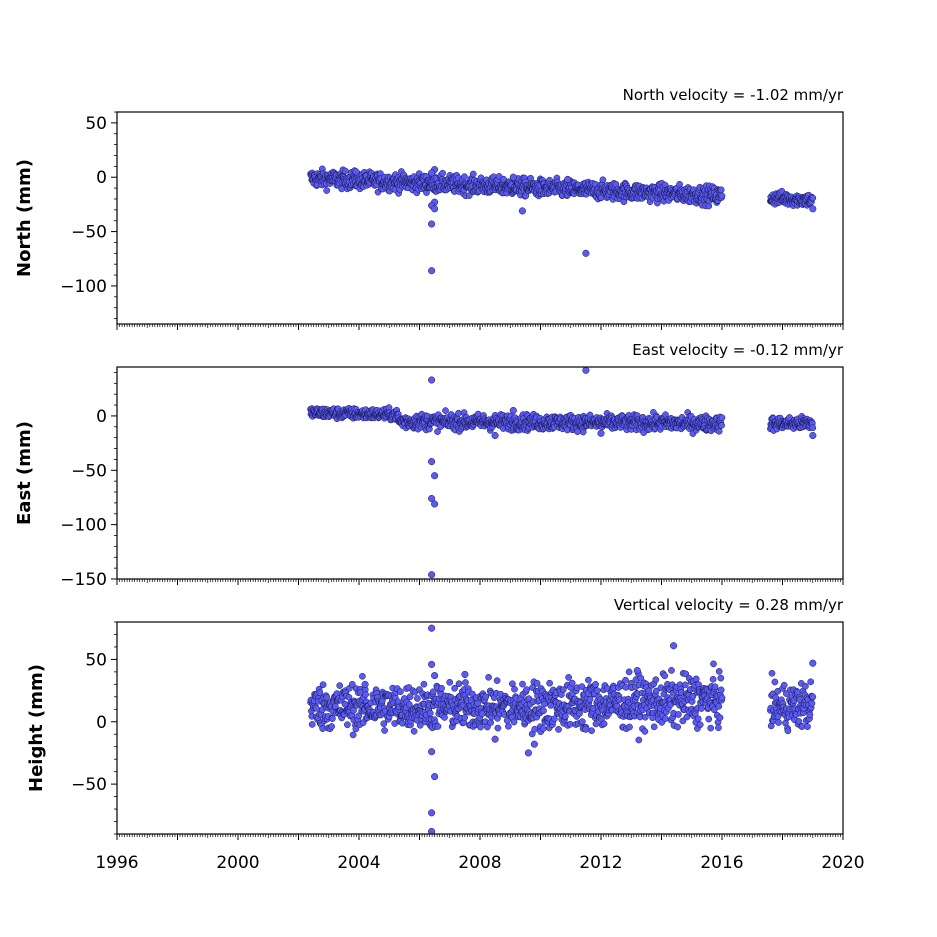 The height and width of the screenshot is (937, 937). Describe the element at coordinates (479, 863) in the screenshot. I see `x-tick-label: 2008` at that location.